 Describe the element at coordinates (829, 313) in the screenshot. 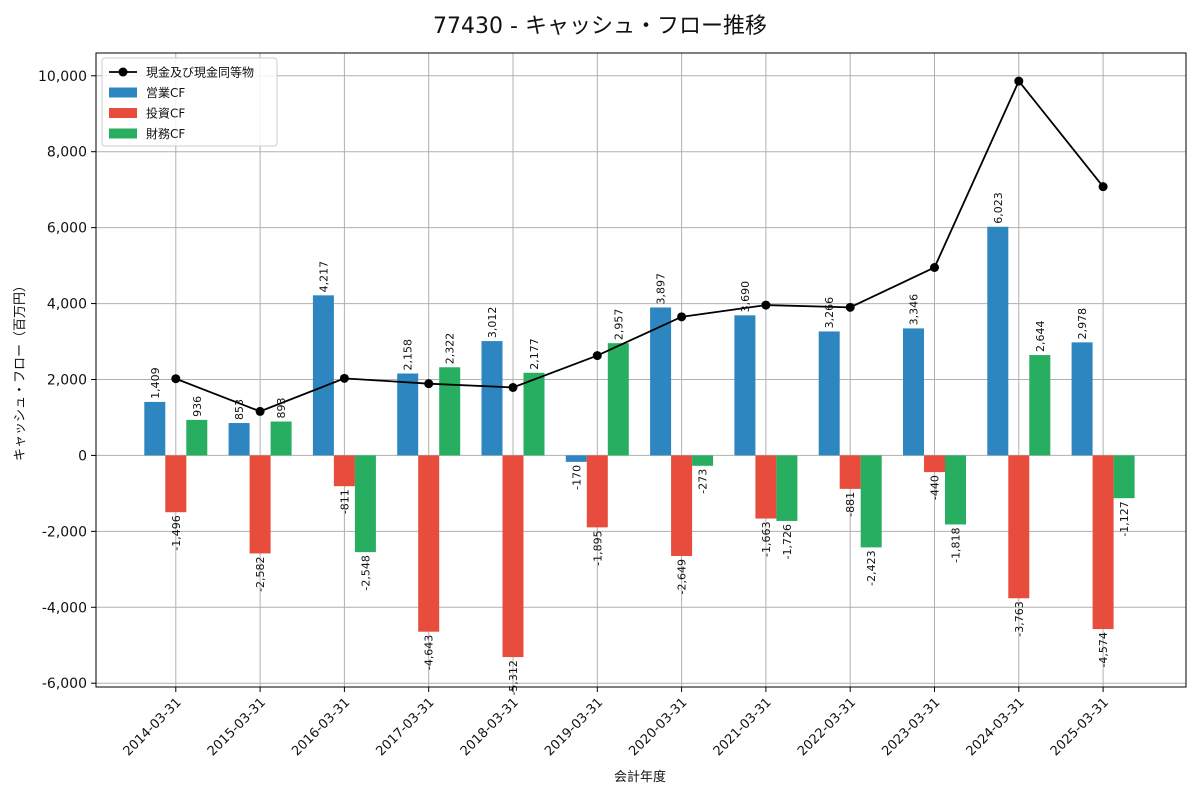

I see `bar-value-label: 3,266` at that location.